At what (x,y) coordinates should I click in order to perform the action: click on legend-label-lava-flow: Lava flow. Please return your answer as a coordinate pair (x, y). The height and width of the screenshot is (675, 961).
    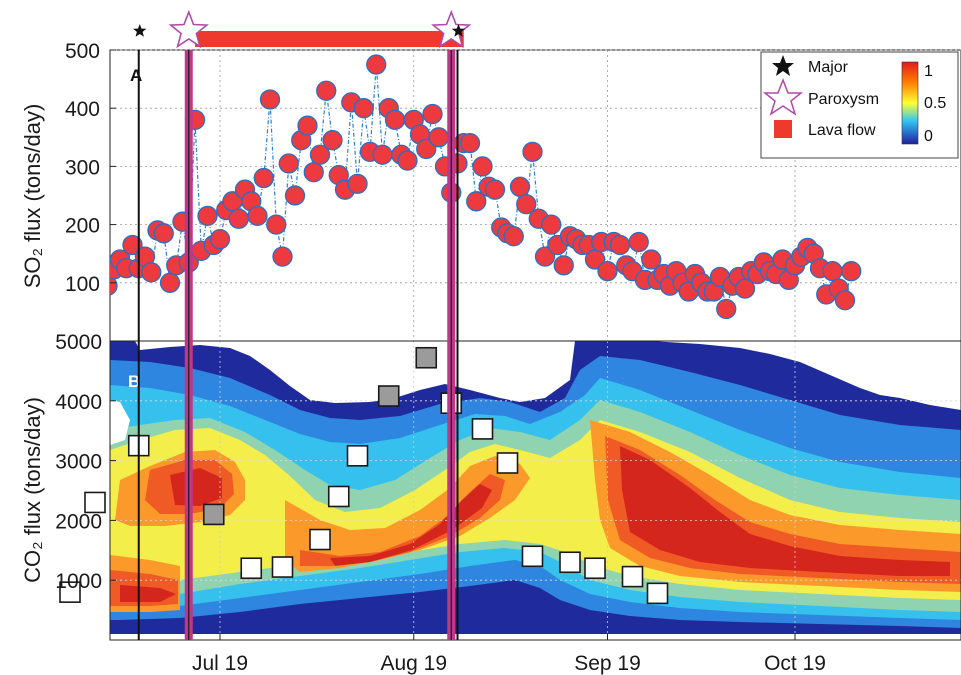
    Looking at the image, I should click on (842, 130).